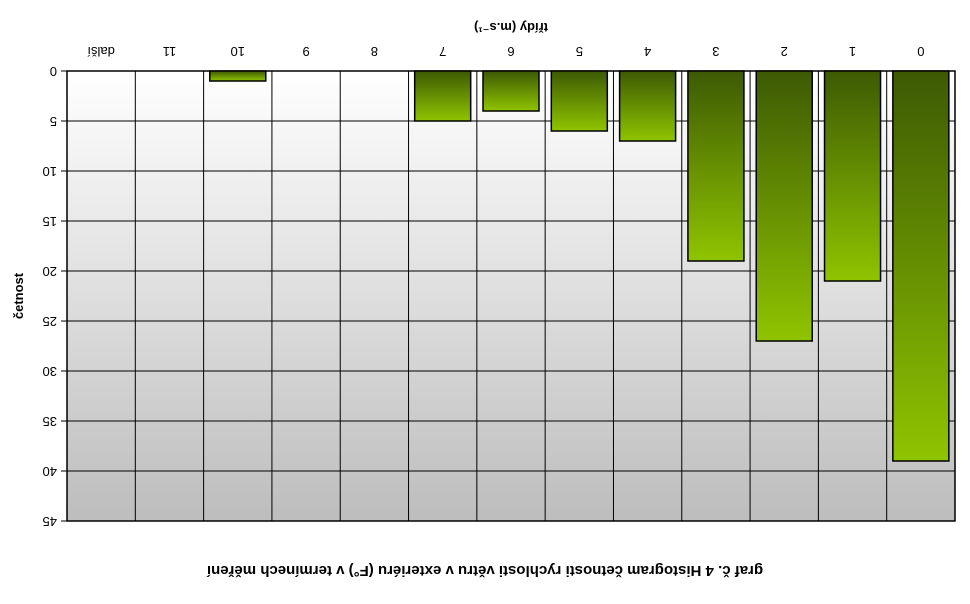 The image size is (970, 604). I want to click on x-tick-label: 2, so click(784, 51).